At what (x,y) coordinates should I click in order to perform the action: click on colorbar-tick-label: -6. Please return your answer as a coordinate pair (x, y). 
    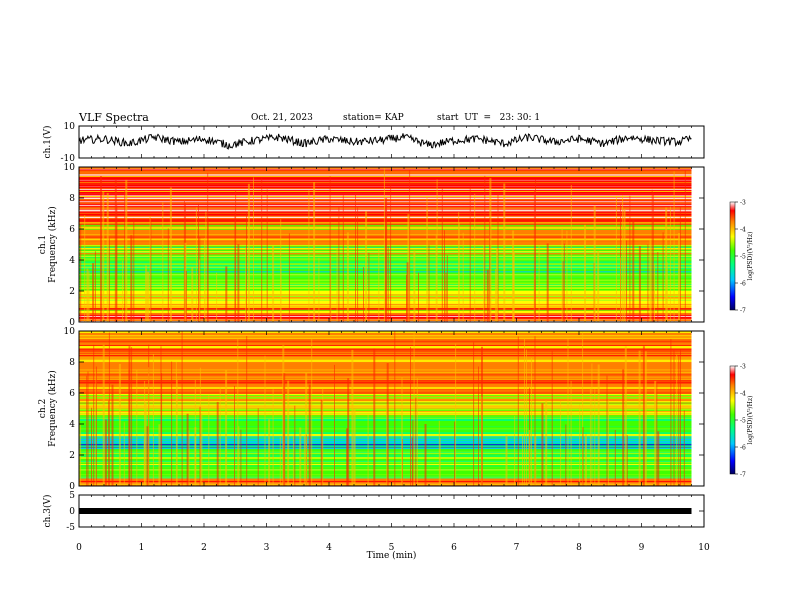
    Looking at the image, I should click on (743, 448).